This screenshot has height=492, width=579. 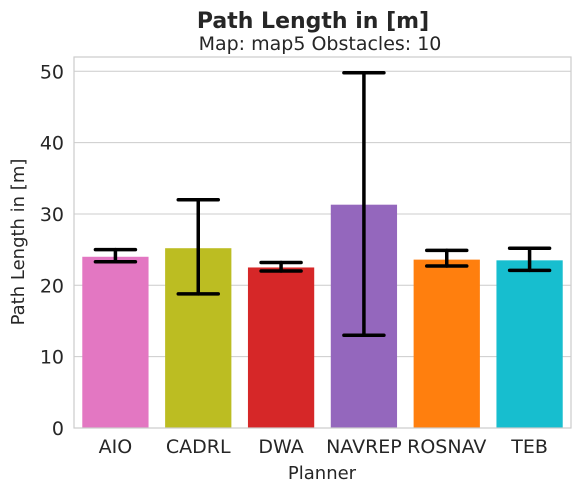 What do you see at coordinates (52, 72) in the screenshot?
I see `y-tick-label: 50` at bounding box center [52, 72].